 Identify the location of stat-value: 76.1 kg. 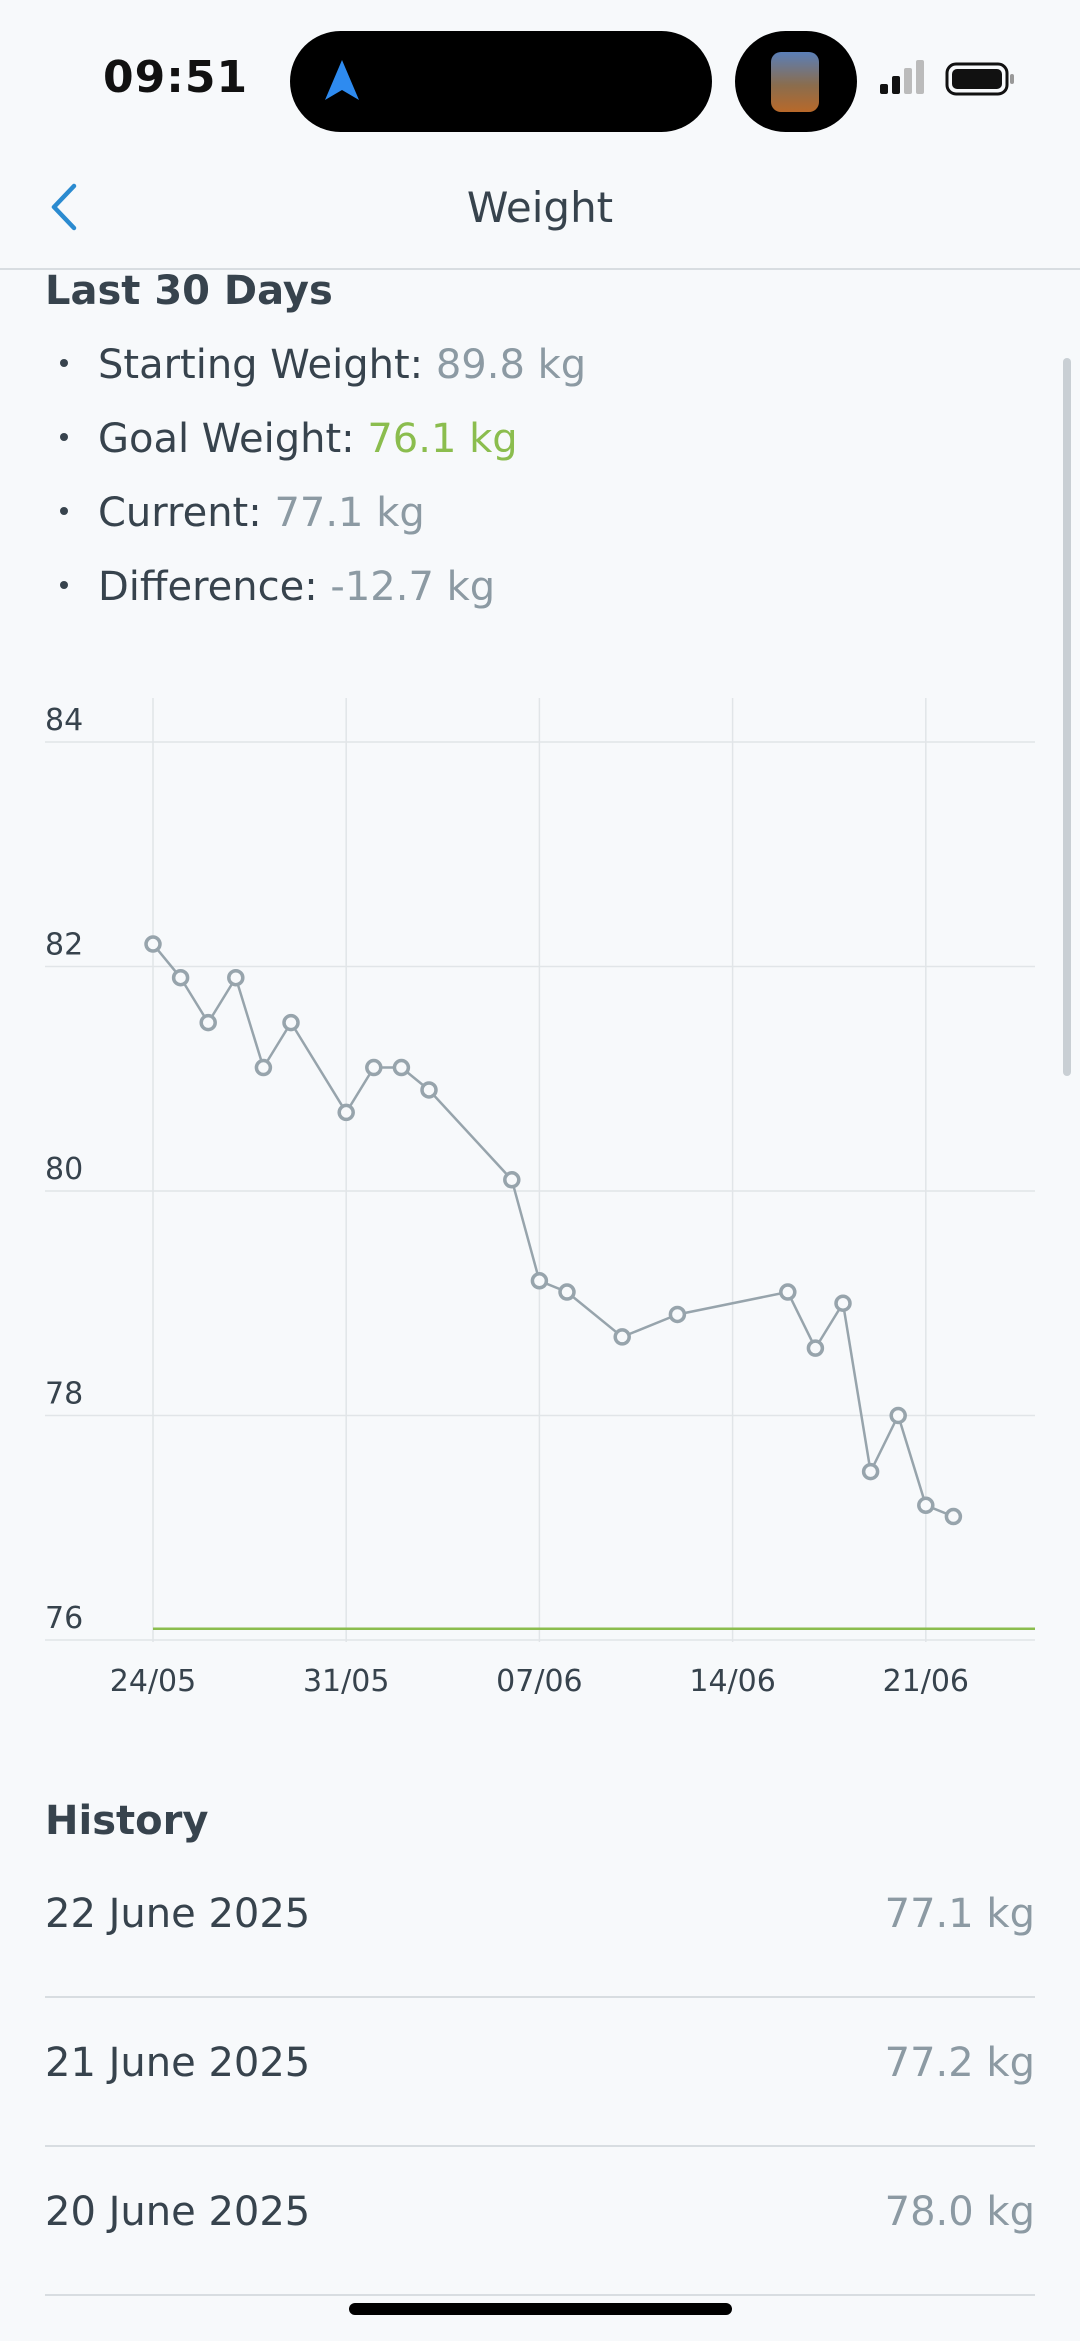
(442, 439).